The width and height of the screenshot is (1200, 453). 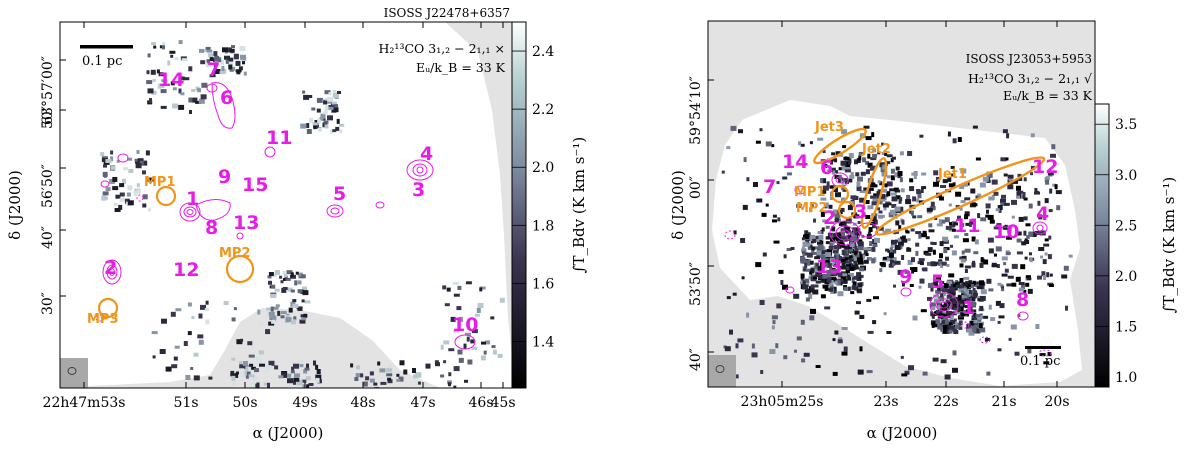 I want to click on core-label: 8, so click(x=1022, y=300).